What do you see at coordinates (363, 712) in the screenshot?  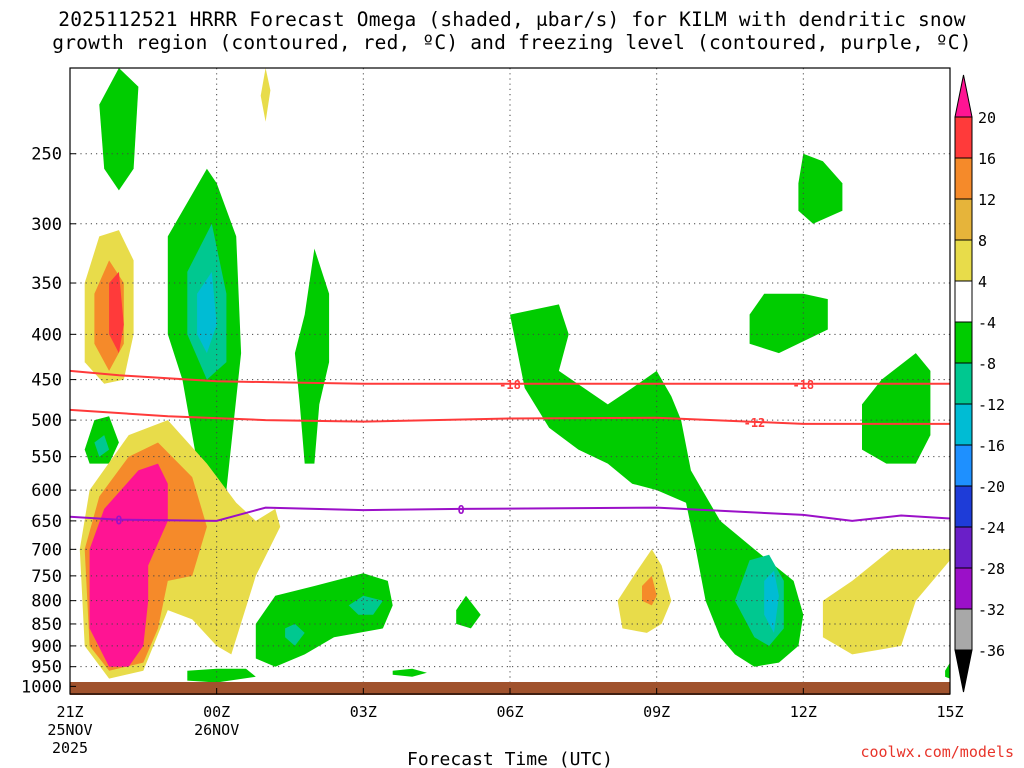 I see `x-tick-label-03Z: 03Z` at bounding box center [363, 712].